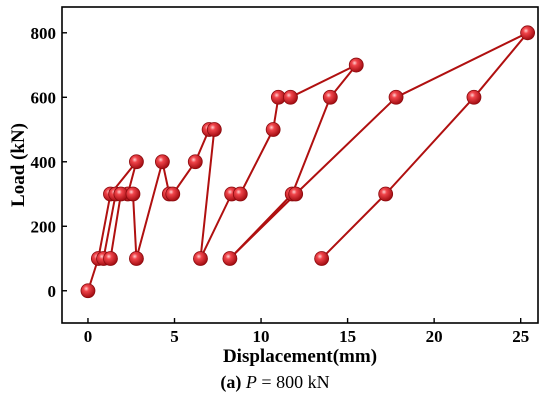 Image resolution: width=550 pixels, height=405 pixels. Describe the element at coordinates (44, 162) in the screenshot. I see `y-tick-label: 400` at that location.